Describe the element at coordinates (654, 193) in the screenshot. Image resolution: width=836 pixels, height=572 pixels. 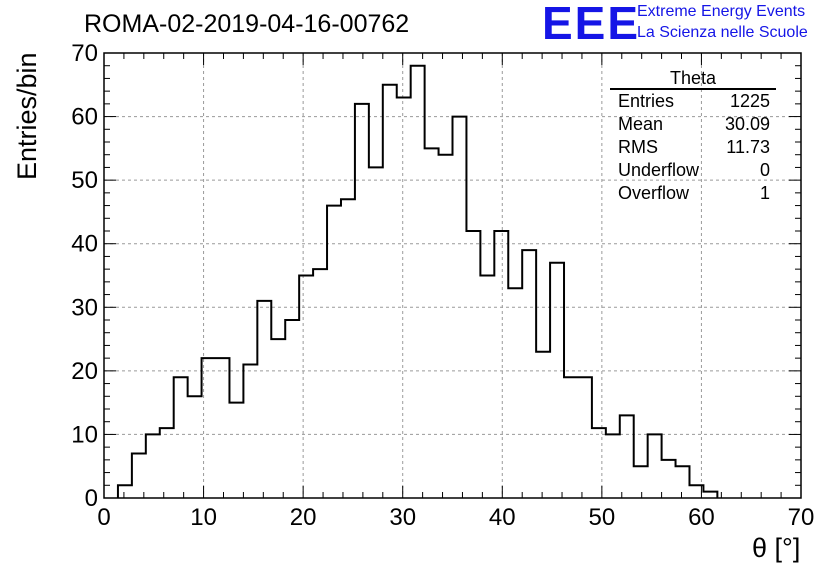
I see `stats-label: Overflow` at that location.